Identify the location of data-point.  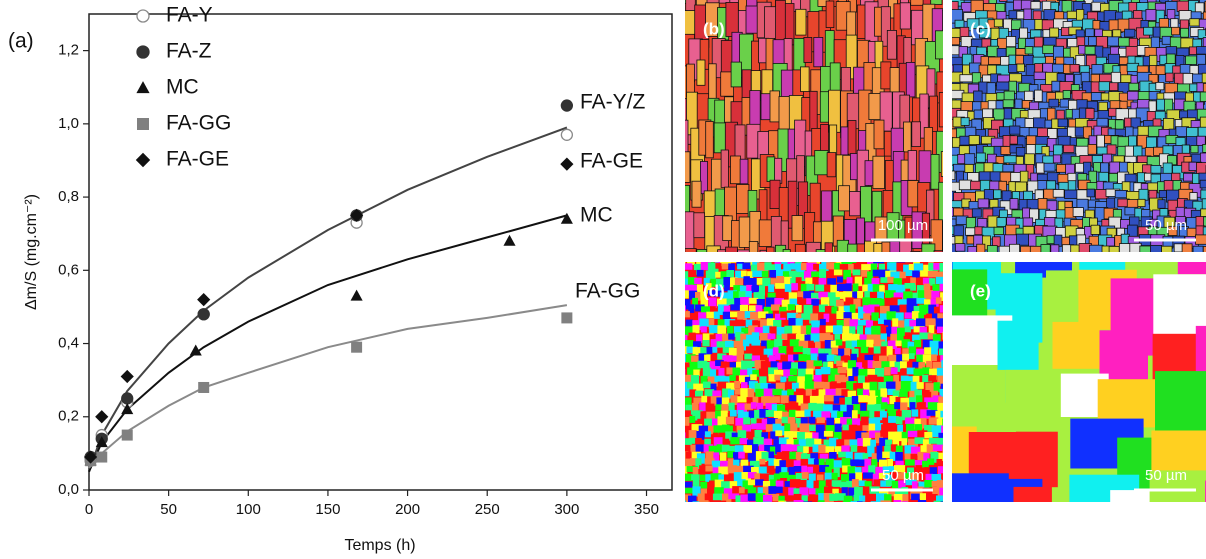
(195, 350).